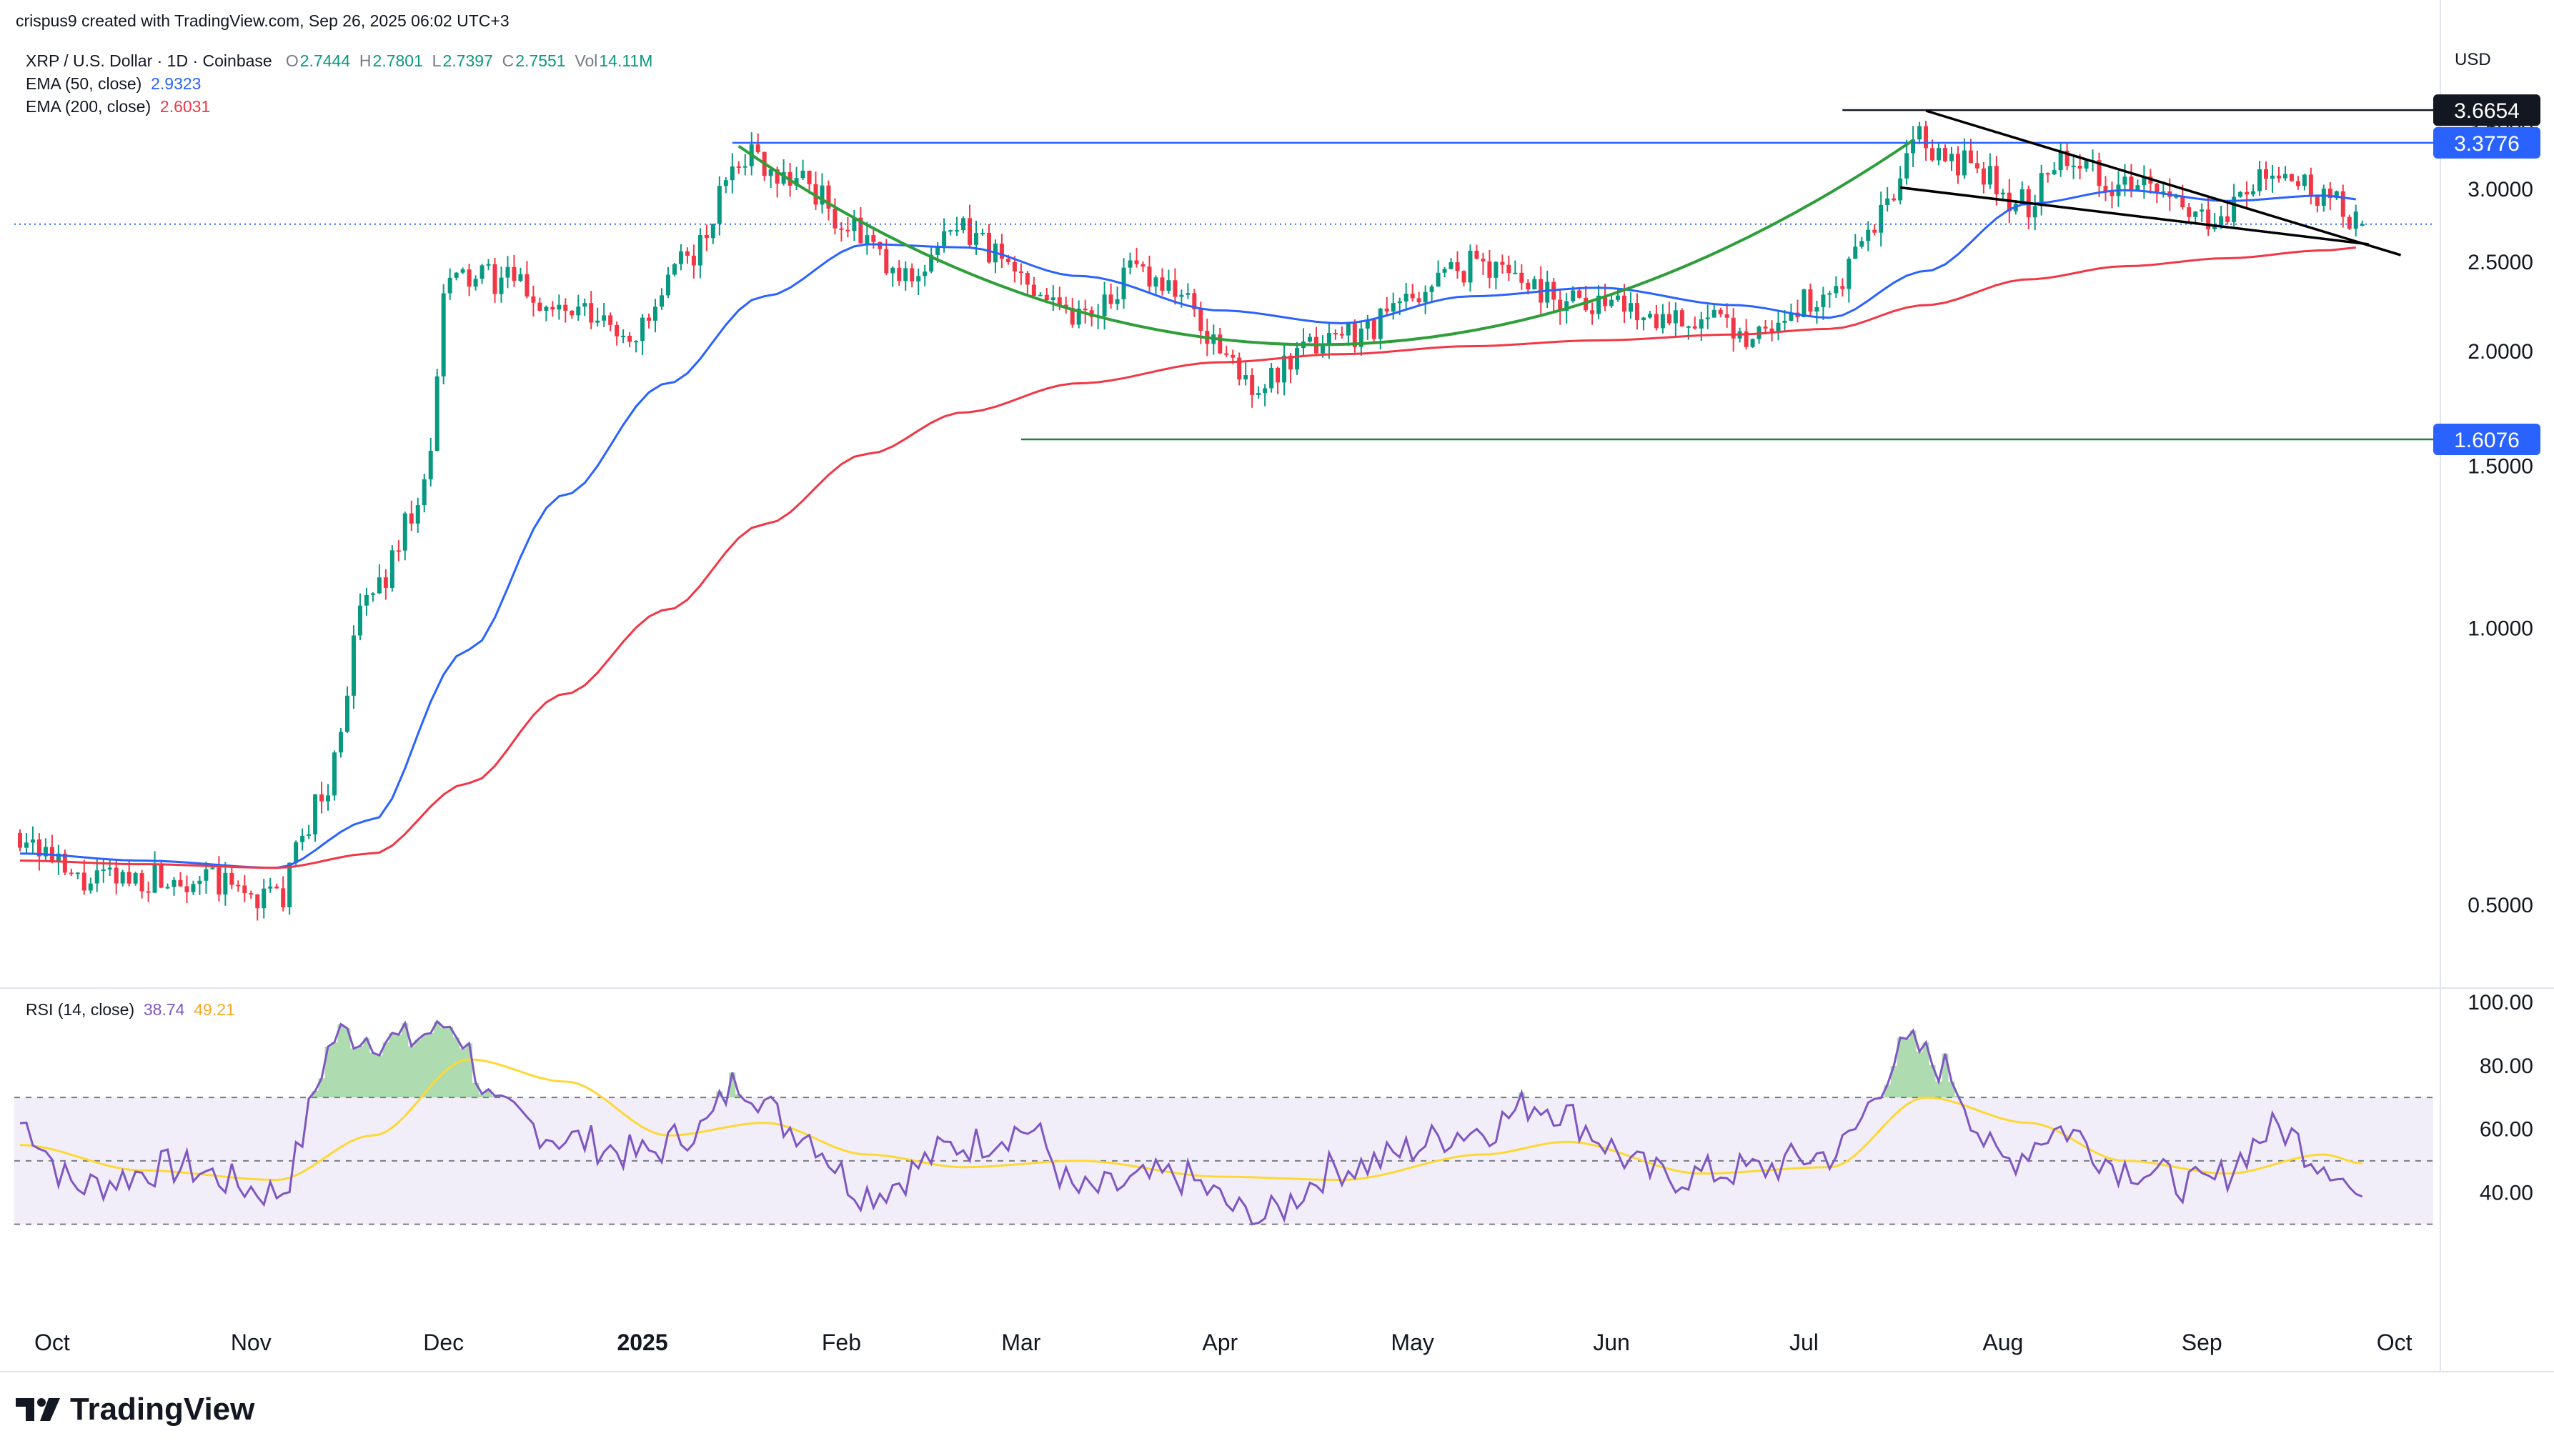 This screenshot has height=1456, width=2554. I want to click on time-tick-label: Nov, so click(252, 1342).